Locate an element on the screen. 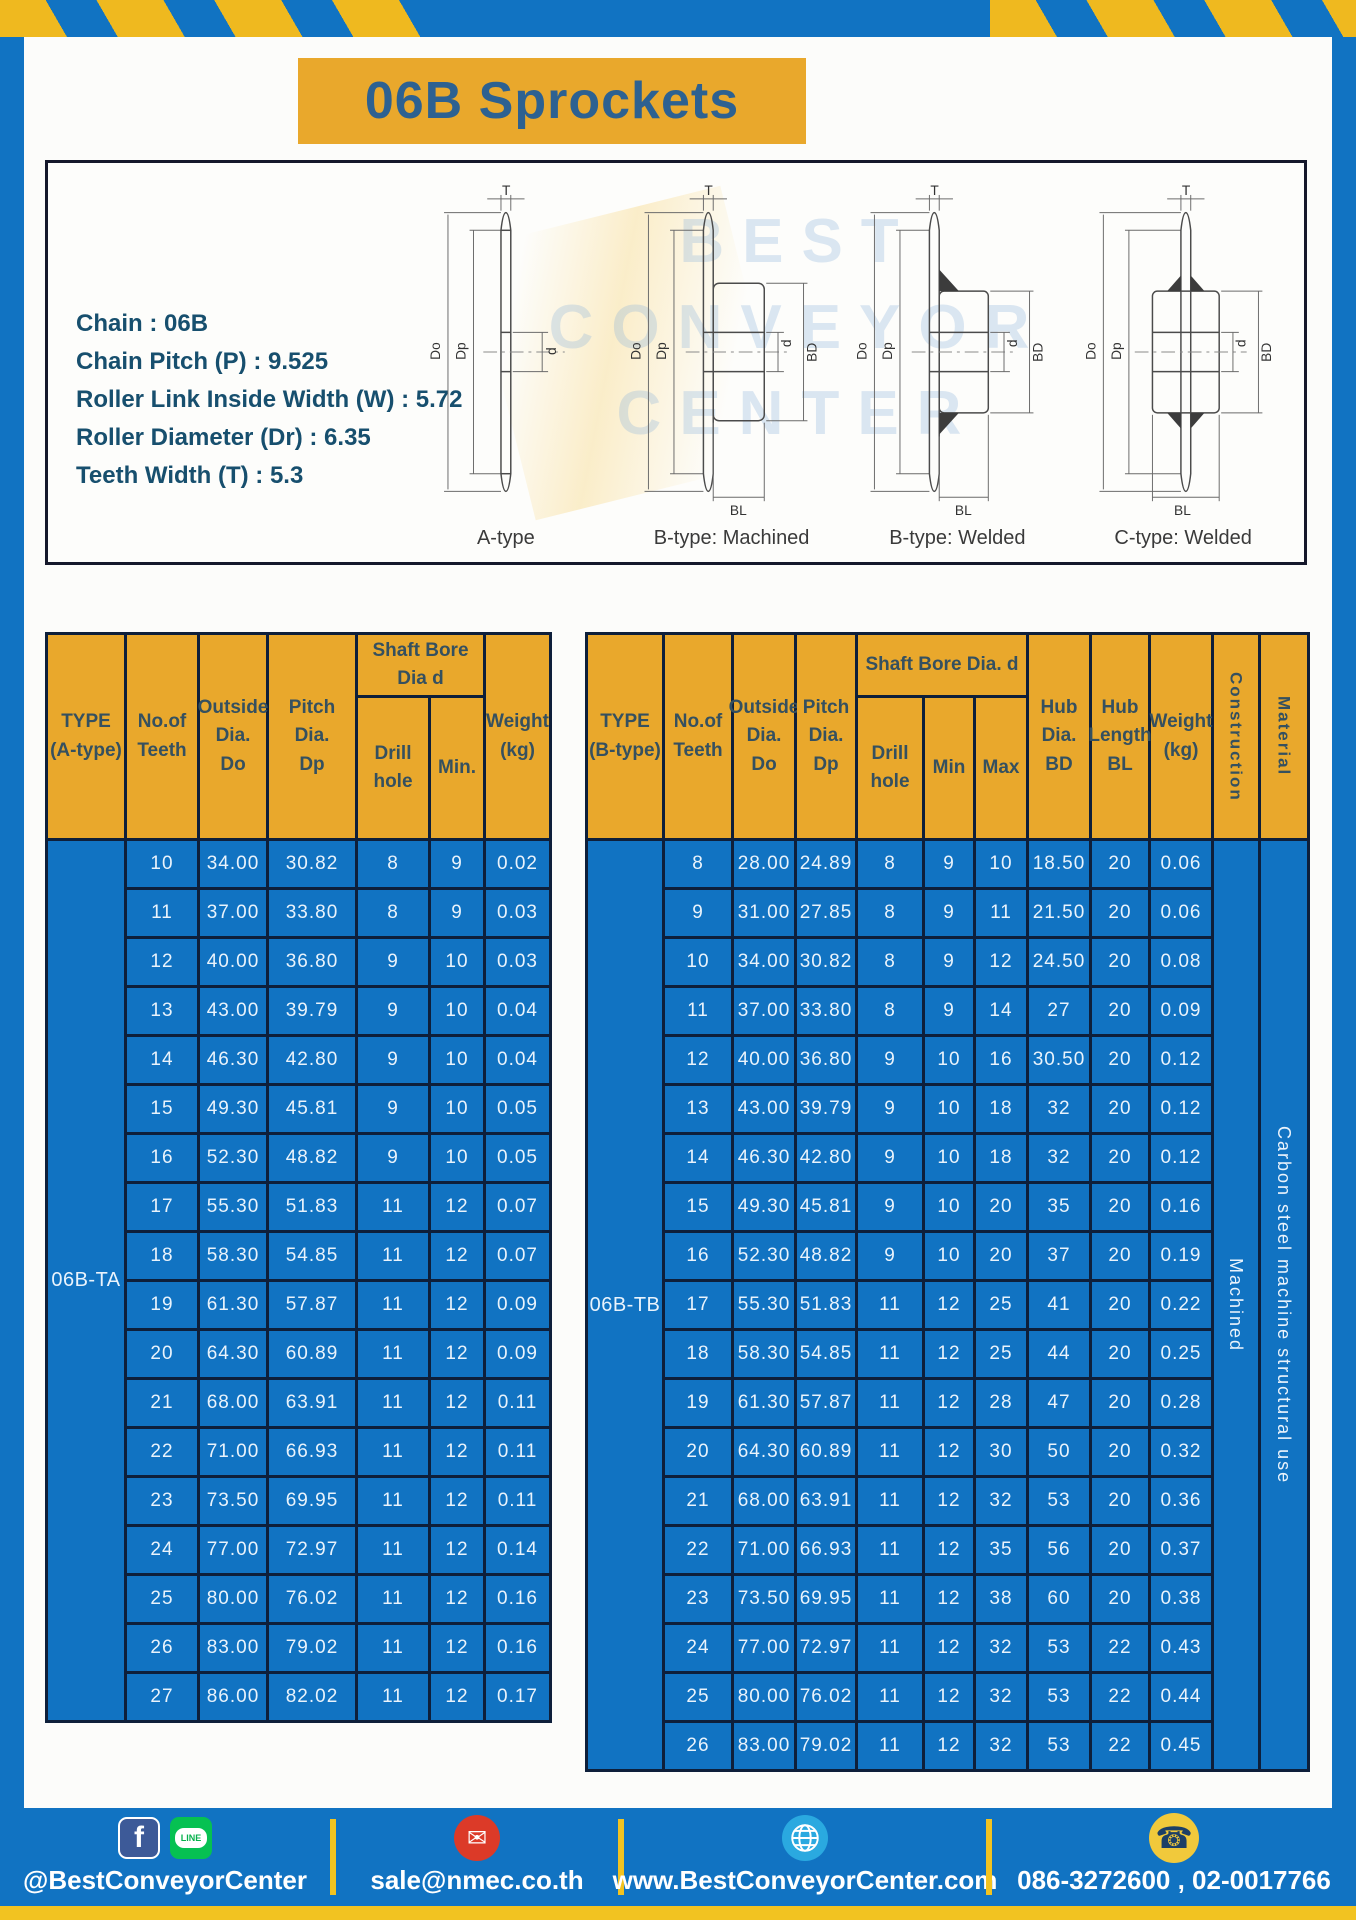  b-cell-pitch-dia: 24.89 is located at coordinates (826, 864).